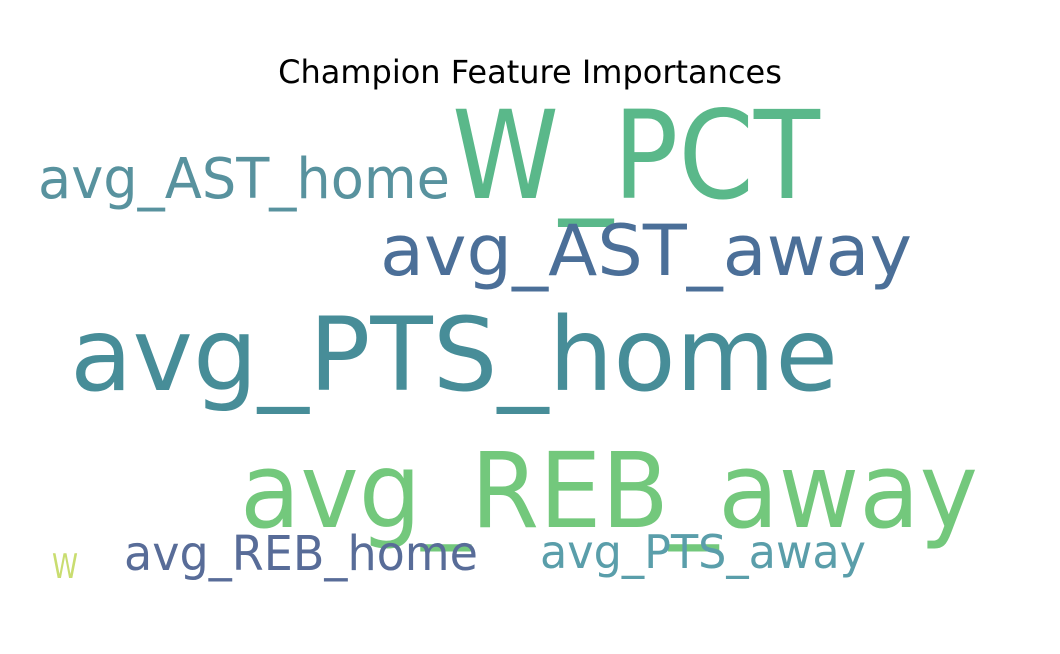  I want to click on chart-title: Champion Feature Importances, so click(530, 72).